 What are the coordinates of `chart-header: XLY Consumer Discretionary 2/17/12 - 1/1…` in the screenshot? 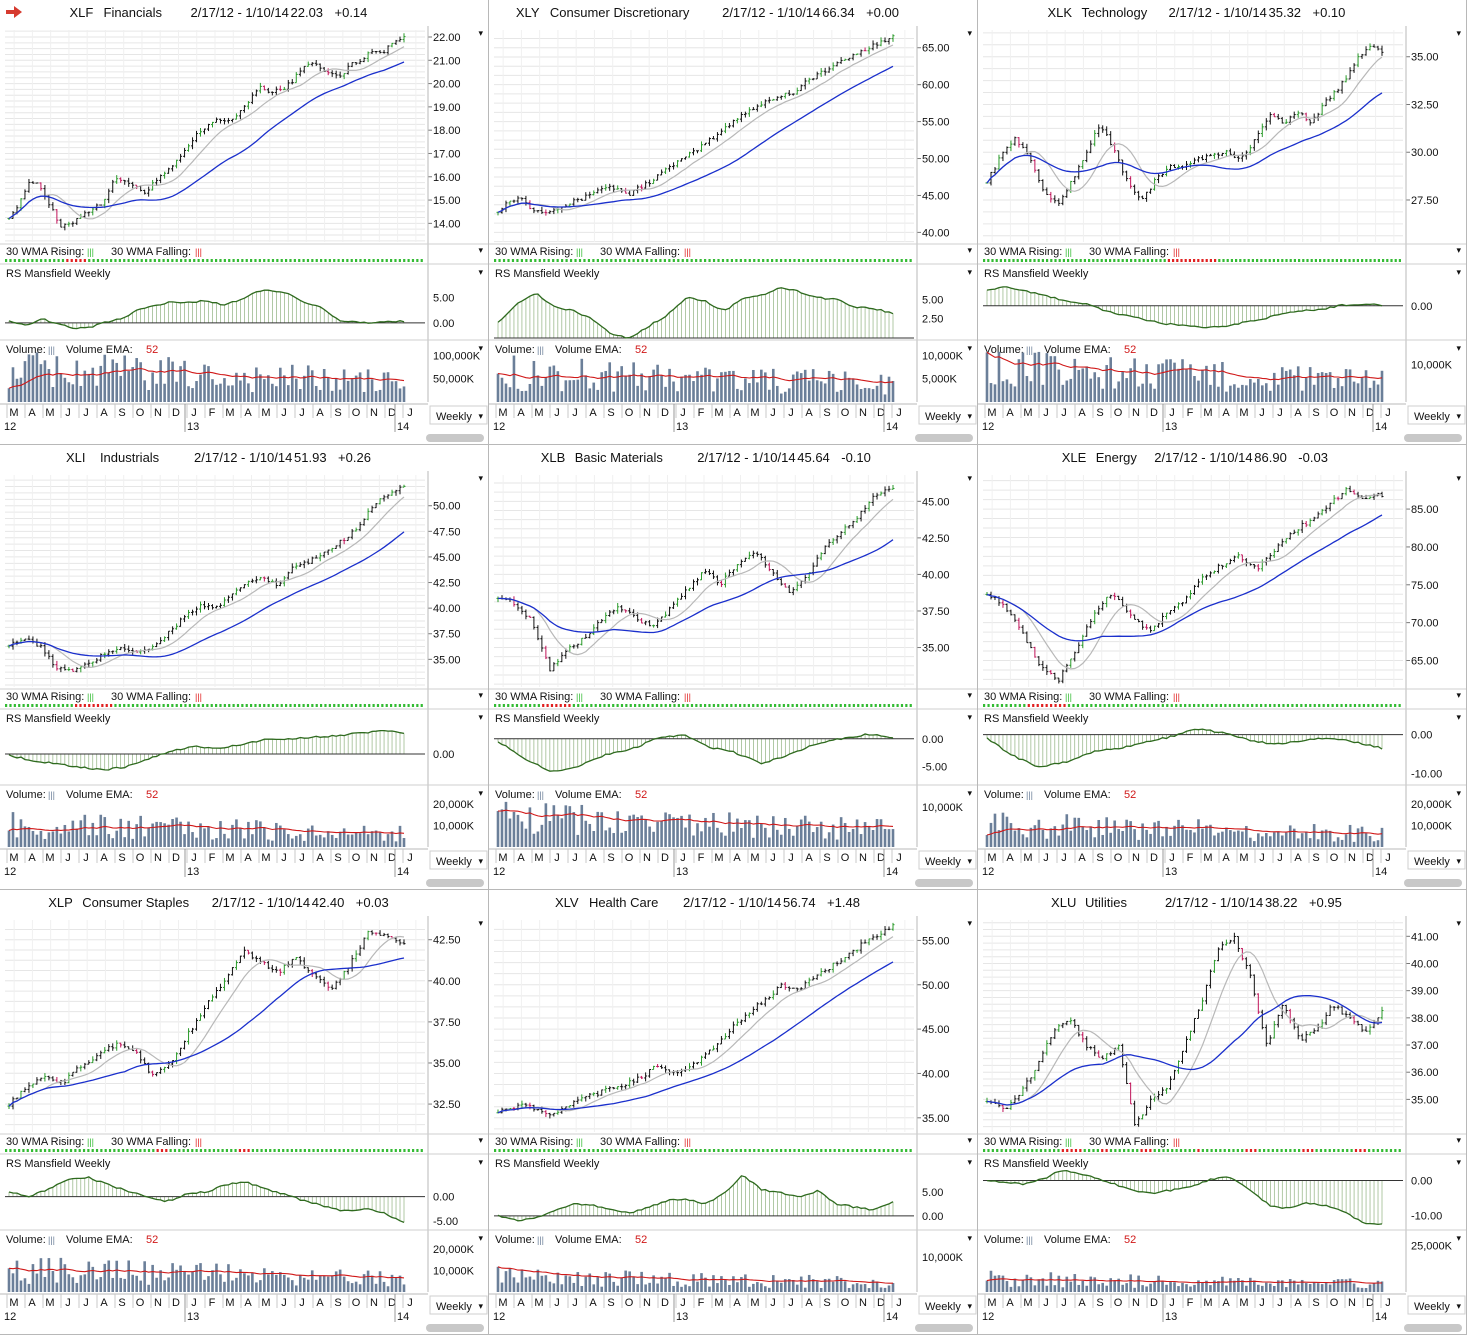 It's located at (733, 13).